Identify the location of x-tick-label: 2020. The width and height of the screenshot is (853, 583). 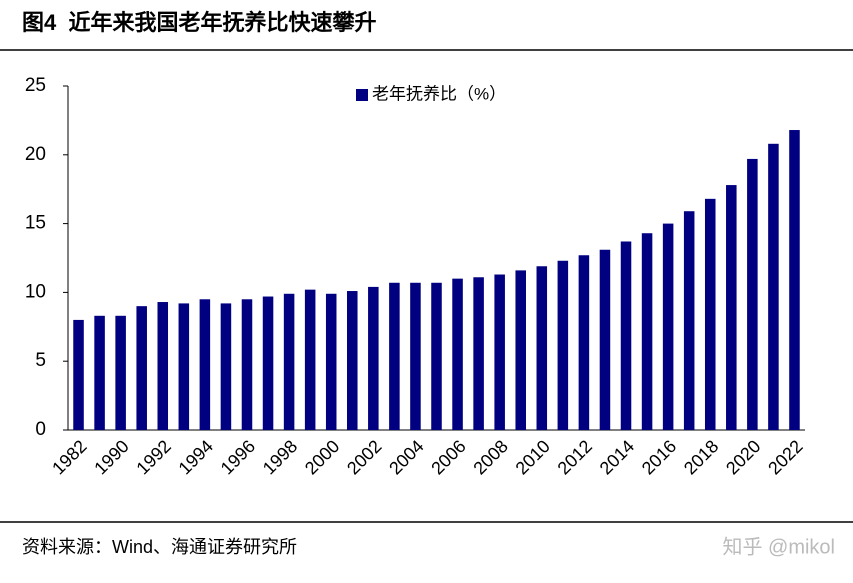
(743, 457).